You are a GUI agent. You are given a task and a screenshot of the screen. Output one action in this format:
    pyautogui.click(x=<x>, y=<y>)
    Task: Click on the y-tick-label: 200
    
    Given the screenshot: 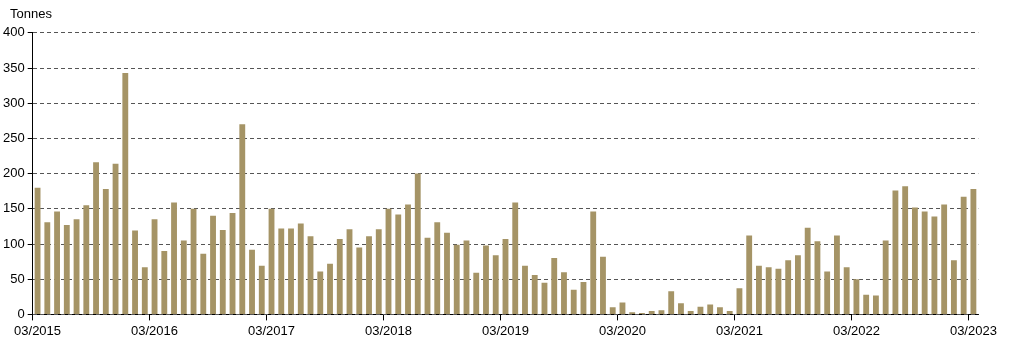 What is the action you would take?
    pyautogui.click(x=13, y=173)
    